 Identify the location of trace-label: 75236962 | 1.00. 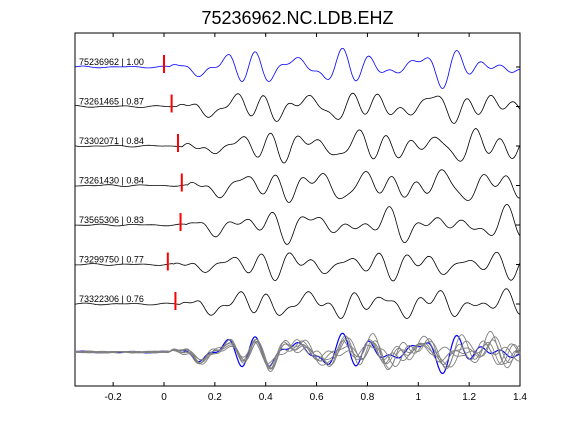
(111, 62).